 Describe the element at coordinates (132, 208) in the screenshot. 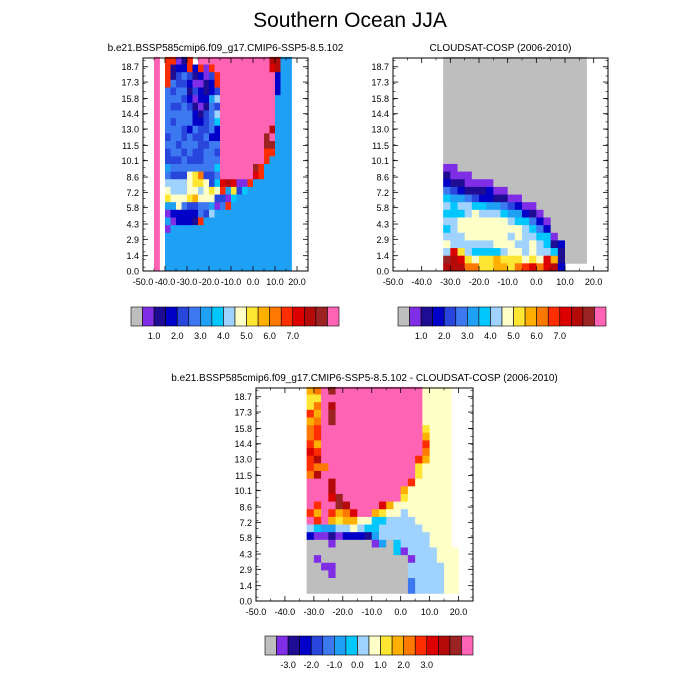

I see `y-tick-label: 5.8` at that location.